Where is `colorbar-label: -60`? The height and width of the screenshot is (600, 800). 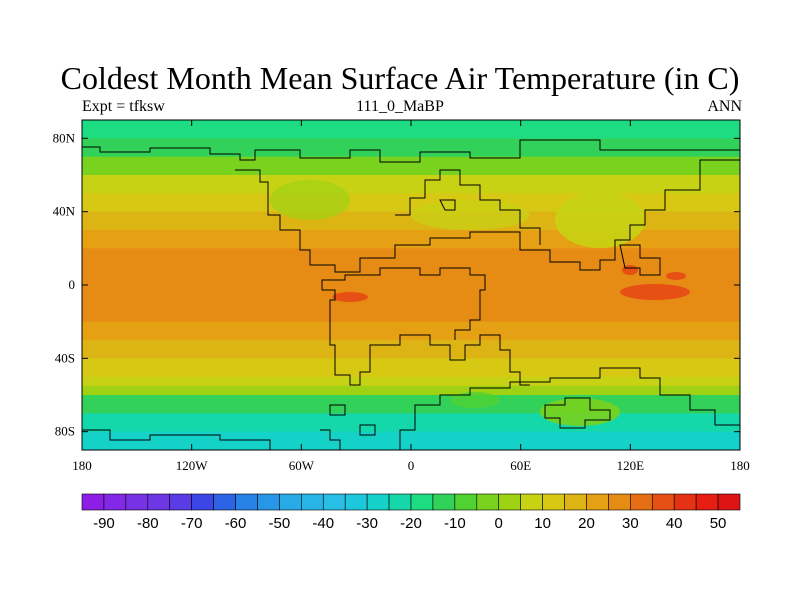
colorbar-label: -60 is located at coordinates (236, 523).